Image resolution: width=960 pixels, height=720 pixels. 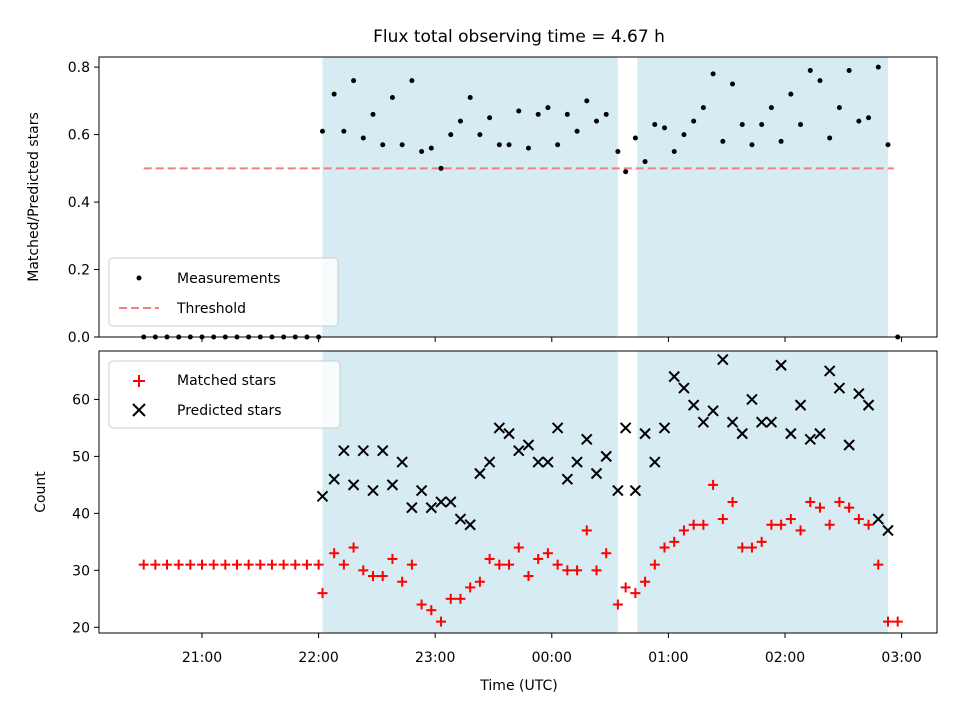 I want to click on legend-box, so click(x=223, y=292).